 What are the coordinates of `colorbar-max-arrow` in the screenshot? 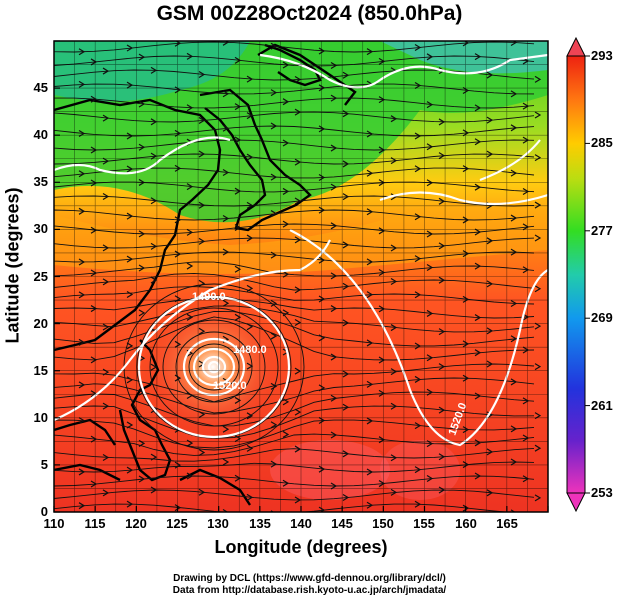 It's located at (576, 46).